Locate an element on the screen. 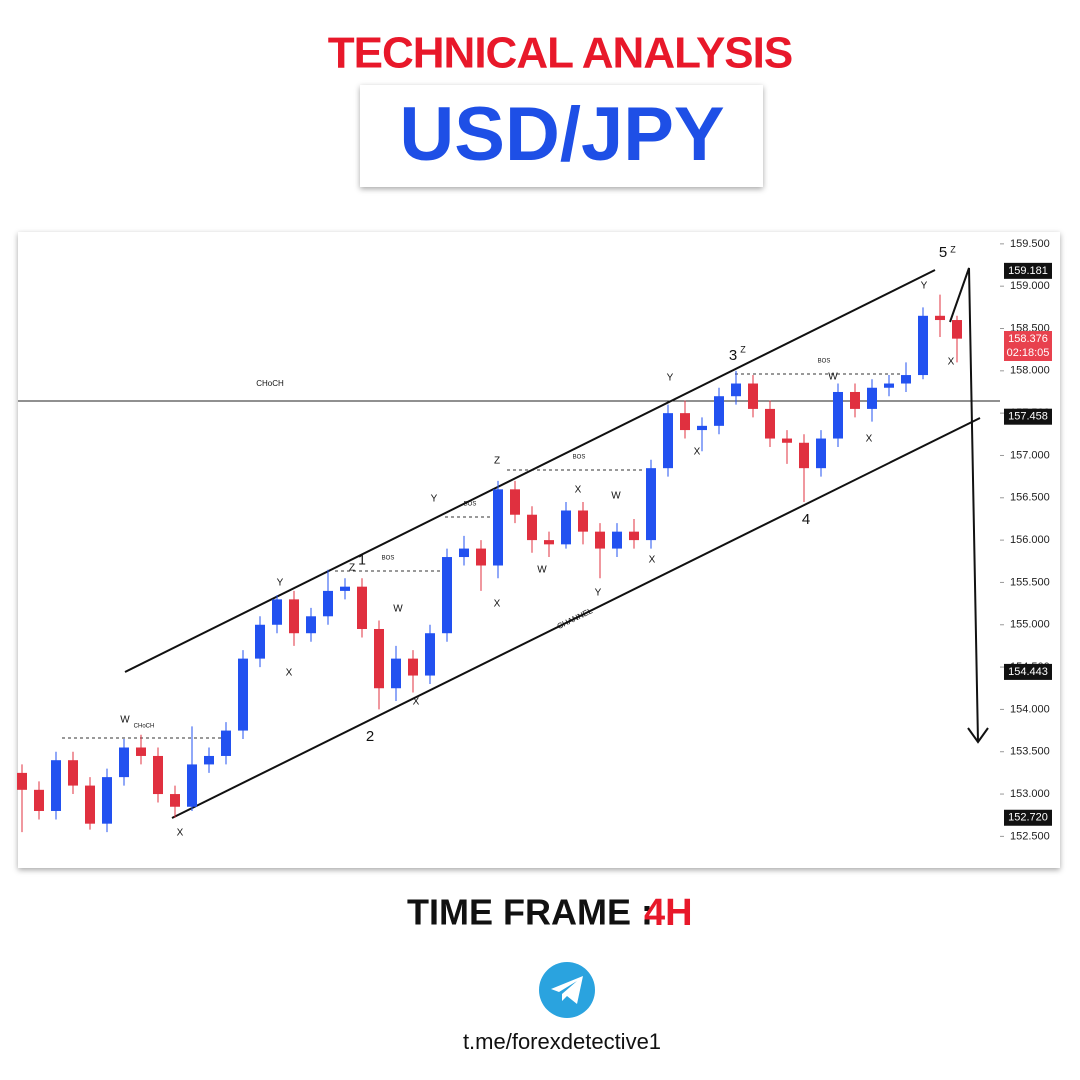  title: TECHNICAL ANALYSIS is located at coordinates (560, 53).